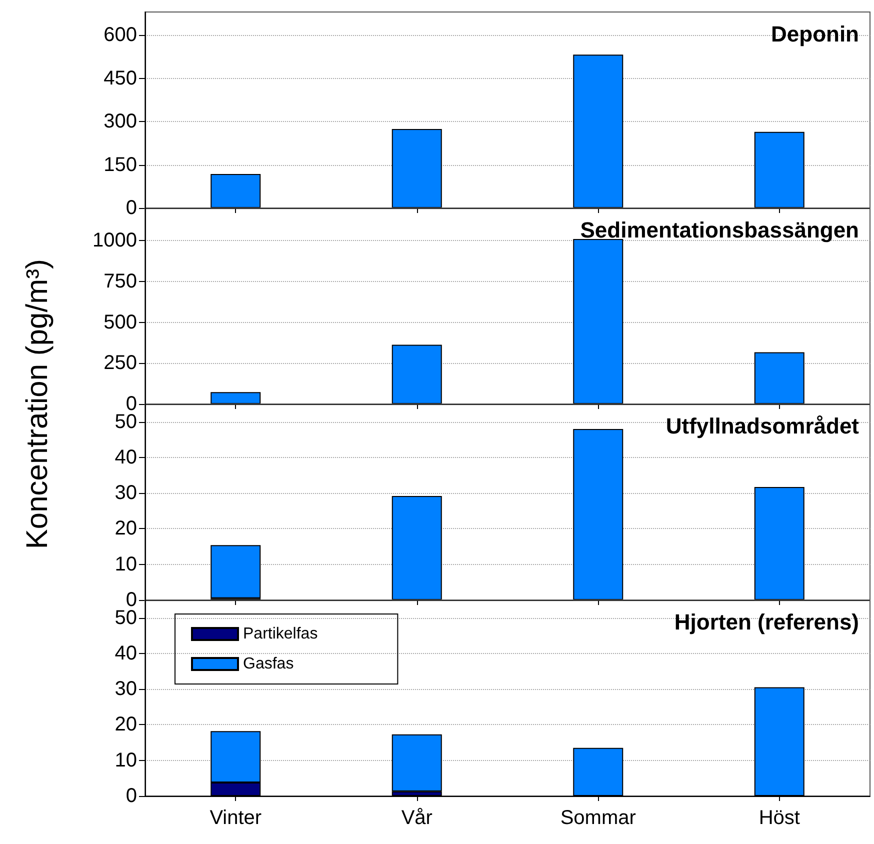  I want to click on bar, so click(235, 571).